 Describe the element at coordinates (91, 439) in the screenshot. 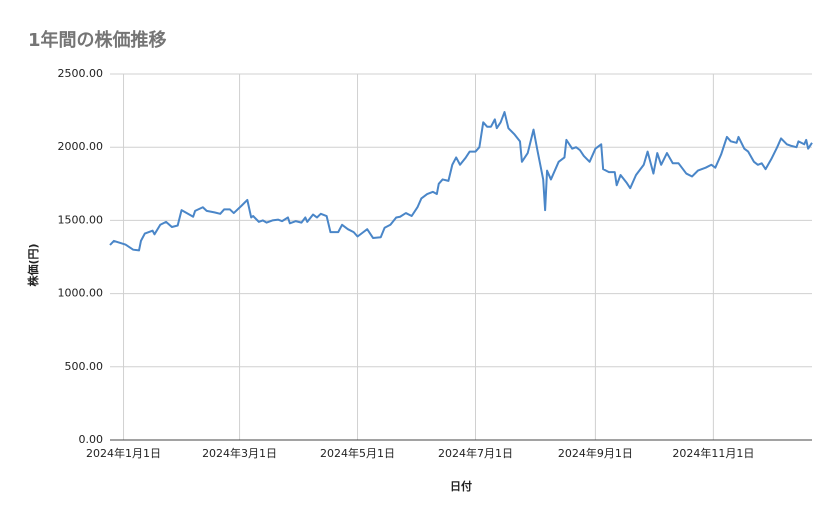

I see `y-tick-label: 0.00` at that location.